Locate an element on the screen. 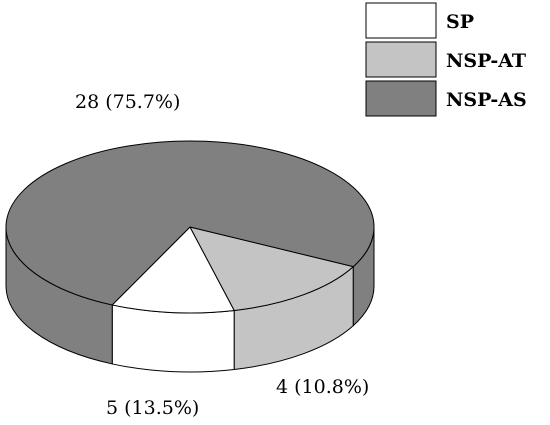 This screenshot has width=550, height=425. legend-label-nsp-as: NSP-AS is located at coordinates (486, 100).